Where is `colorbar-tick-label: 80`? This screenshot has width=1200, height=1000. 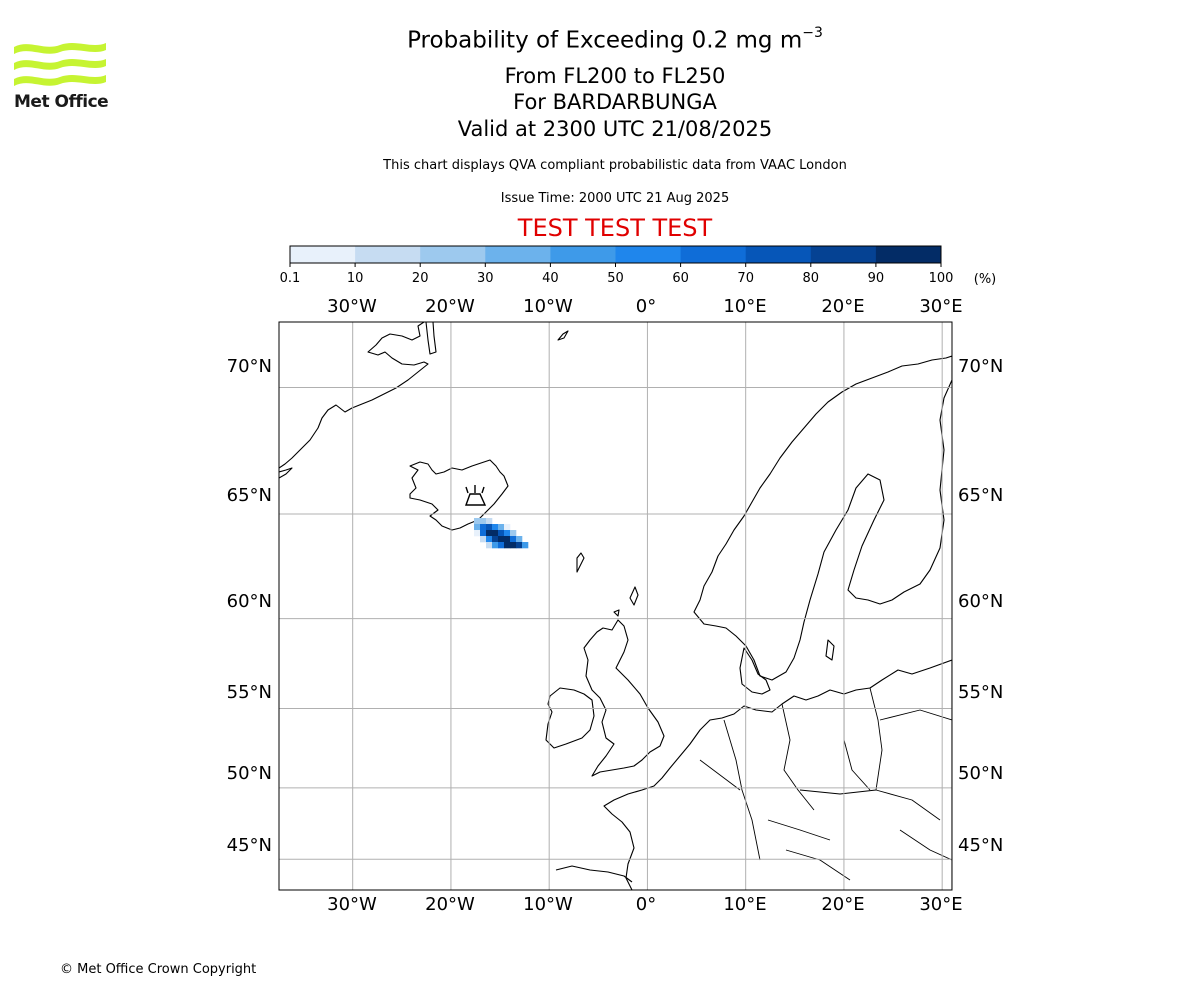 colorbar-tick-label: 80 is located at coordinates (811, 278).